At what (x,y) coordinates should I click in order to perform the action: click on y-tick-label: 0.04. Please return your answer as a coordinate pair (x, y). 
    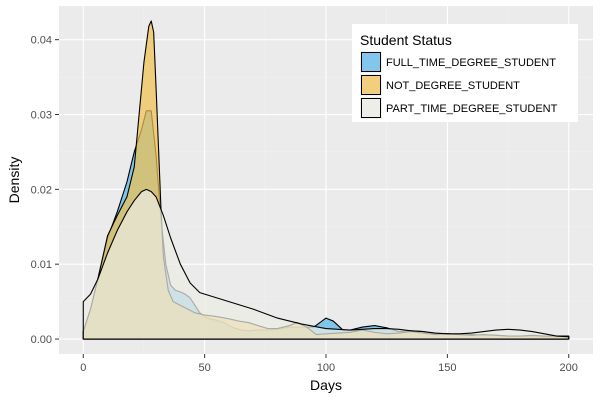
    Looking at the image, I should click on (41, 41).